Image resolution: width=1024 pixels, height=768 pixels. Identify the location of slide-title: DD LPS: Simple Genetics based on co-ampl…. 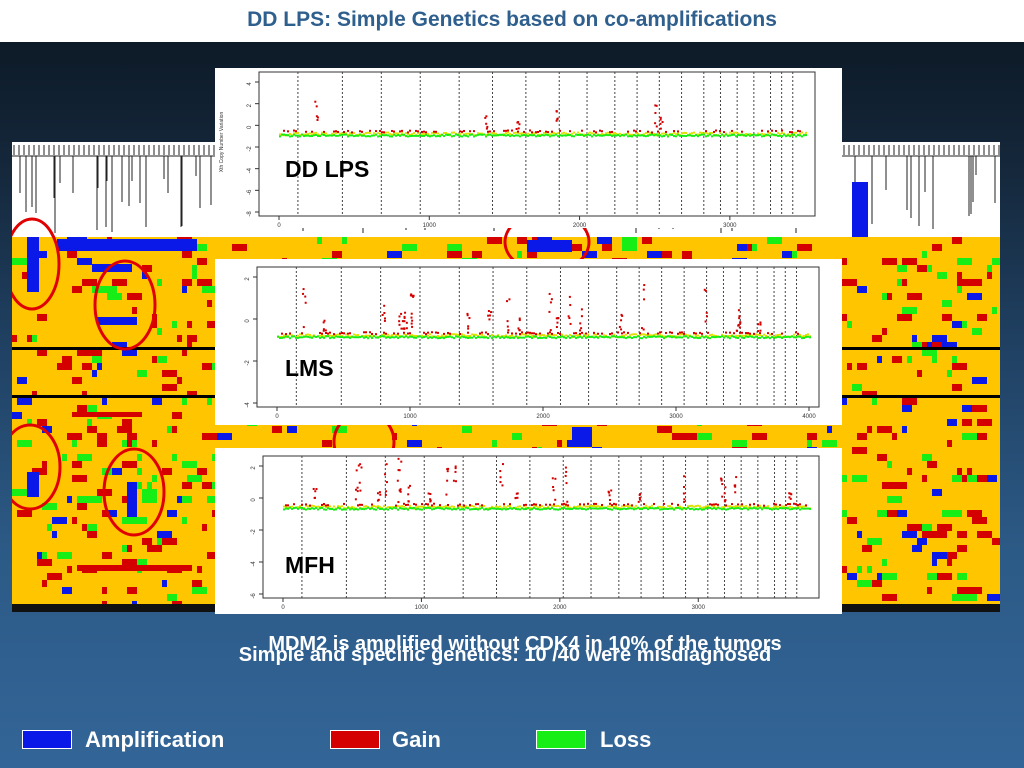
(512, 19).